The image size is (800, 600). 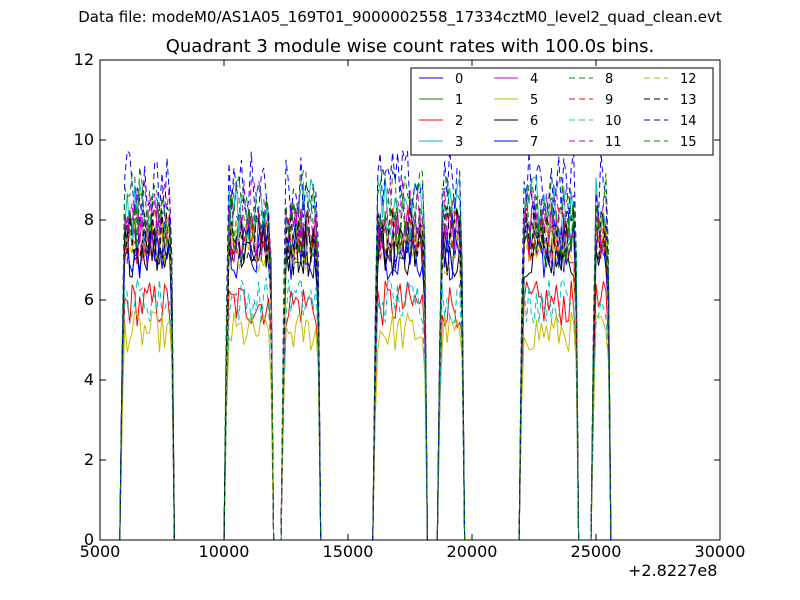 What do you see at coordinates (84, 139) in the screenshot?
I see `y-tick-label-10: 10` at bounding box center [84, 139].